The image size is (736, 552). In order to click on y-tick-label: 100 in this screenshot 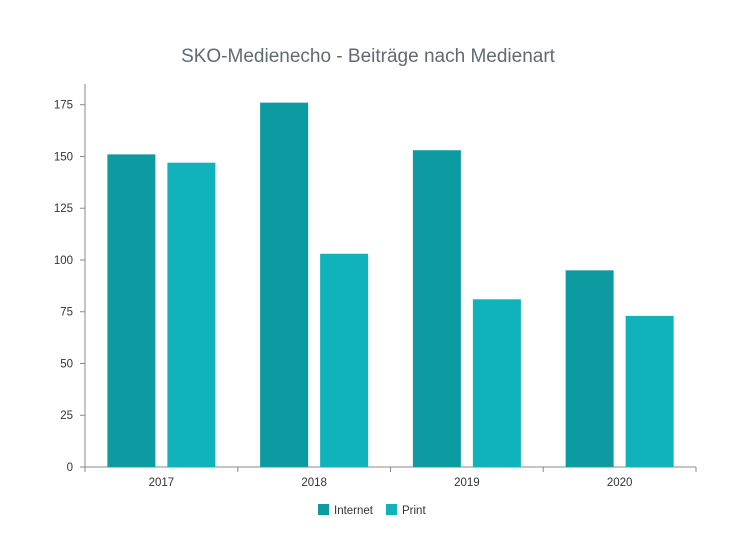, I will do `click(63, 261)`.